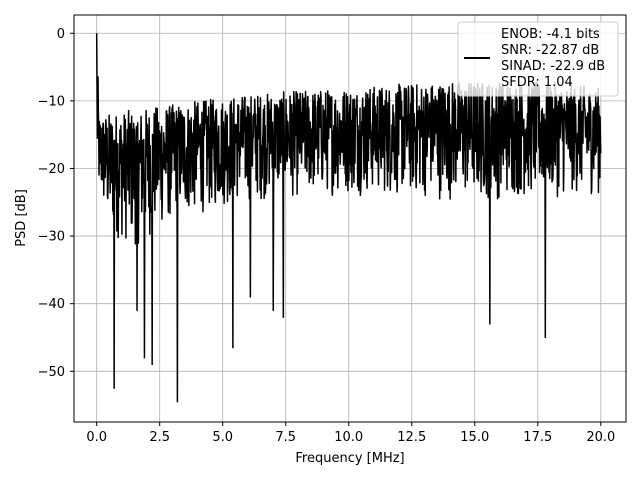 The image size is (640, 484). What do you see at coordinates (51, 237) in the screenshot?
I see `y-tick-label: −30` at bounding box center [51, 237].